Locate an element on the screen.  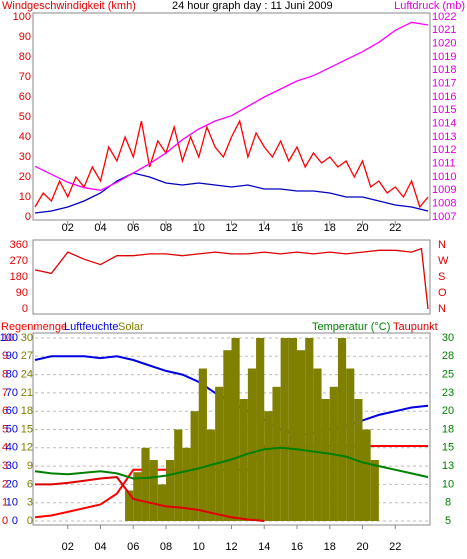
y-tick-label: 1020 is located at coordinates (444, 44).